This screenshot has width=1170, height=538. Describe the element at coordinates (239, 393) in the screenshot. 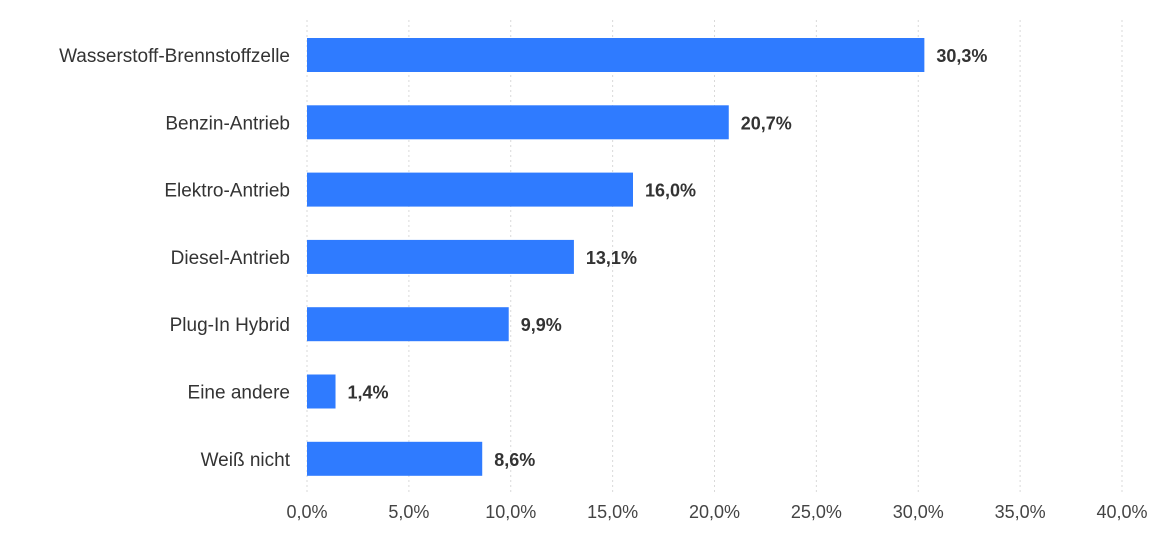

I see `category-label-5: Eine andere` at that location.